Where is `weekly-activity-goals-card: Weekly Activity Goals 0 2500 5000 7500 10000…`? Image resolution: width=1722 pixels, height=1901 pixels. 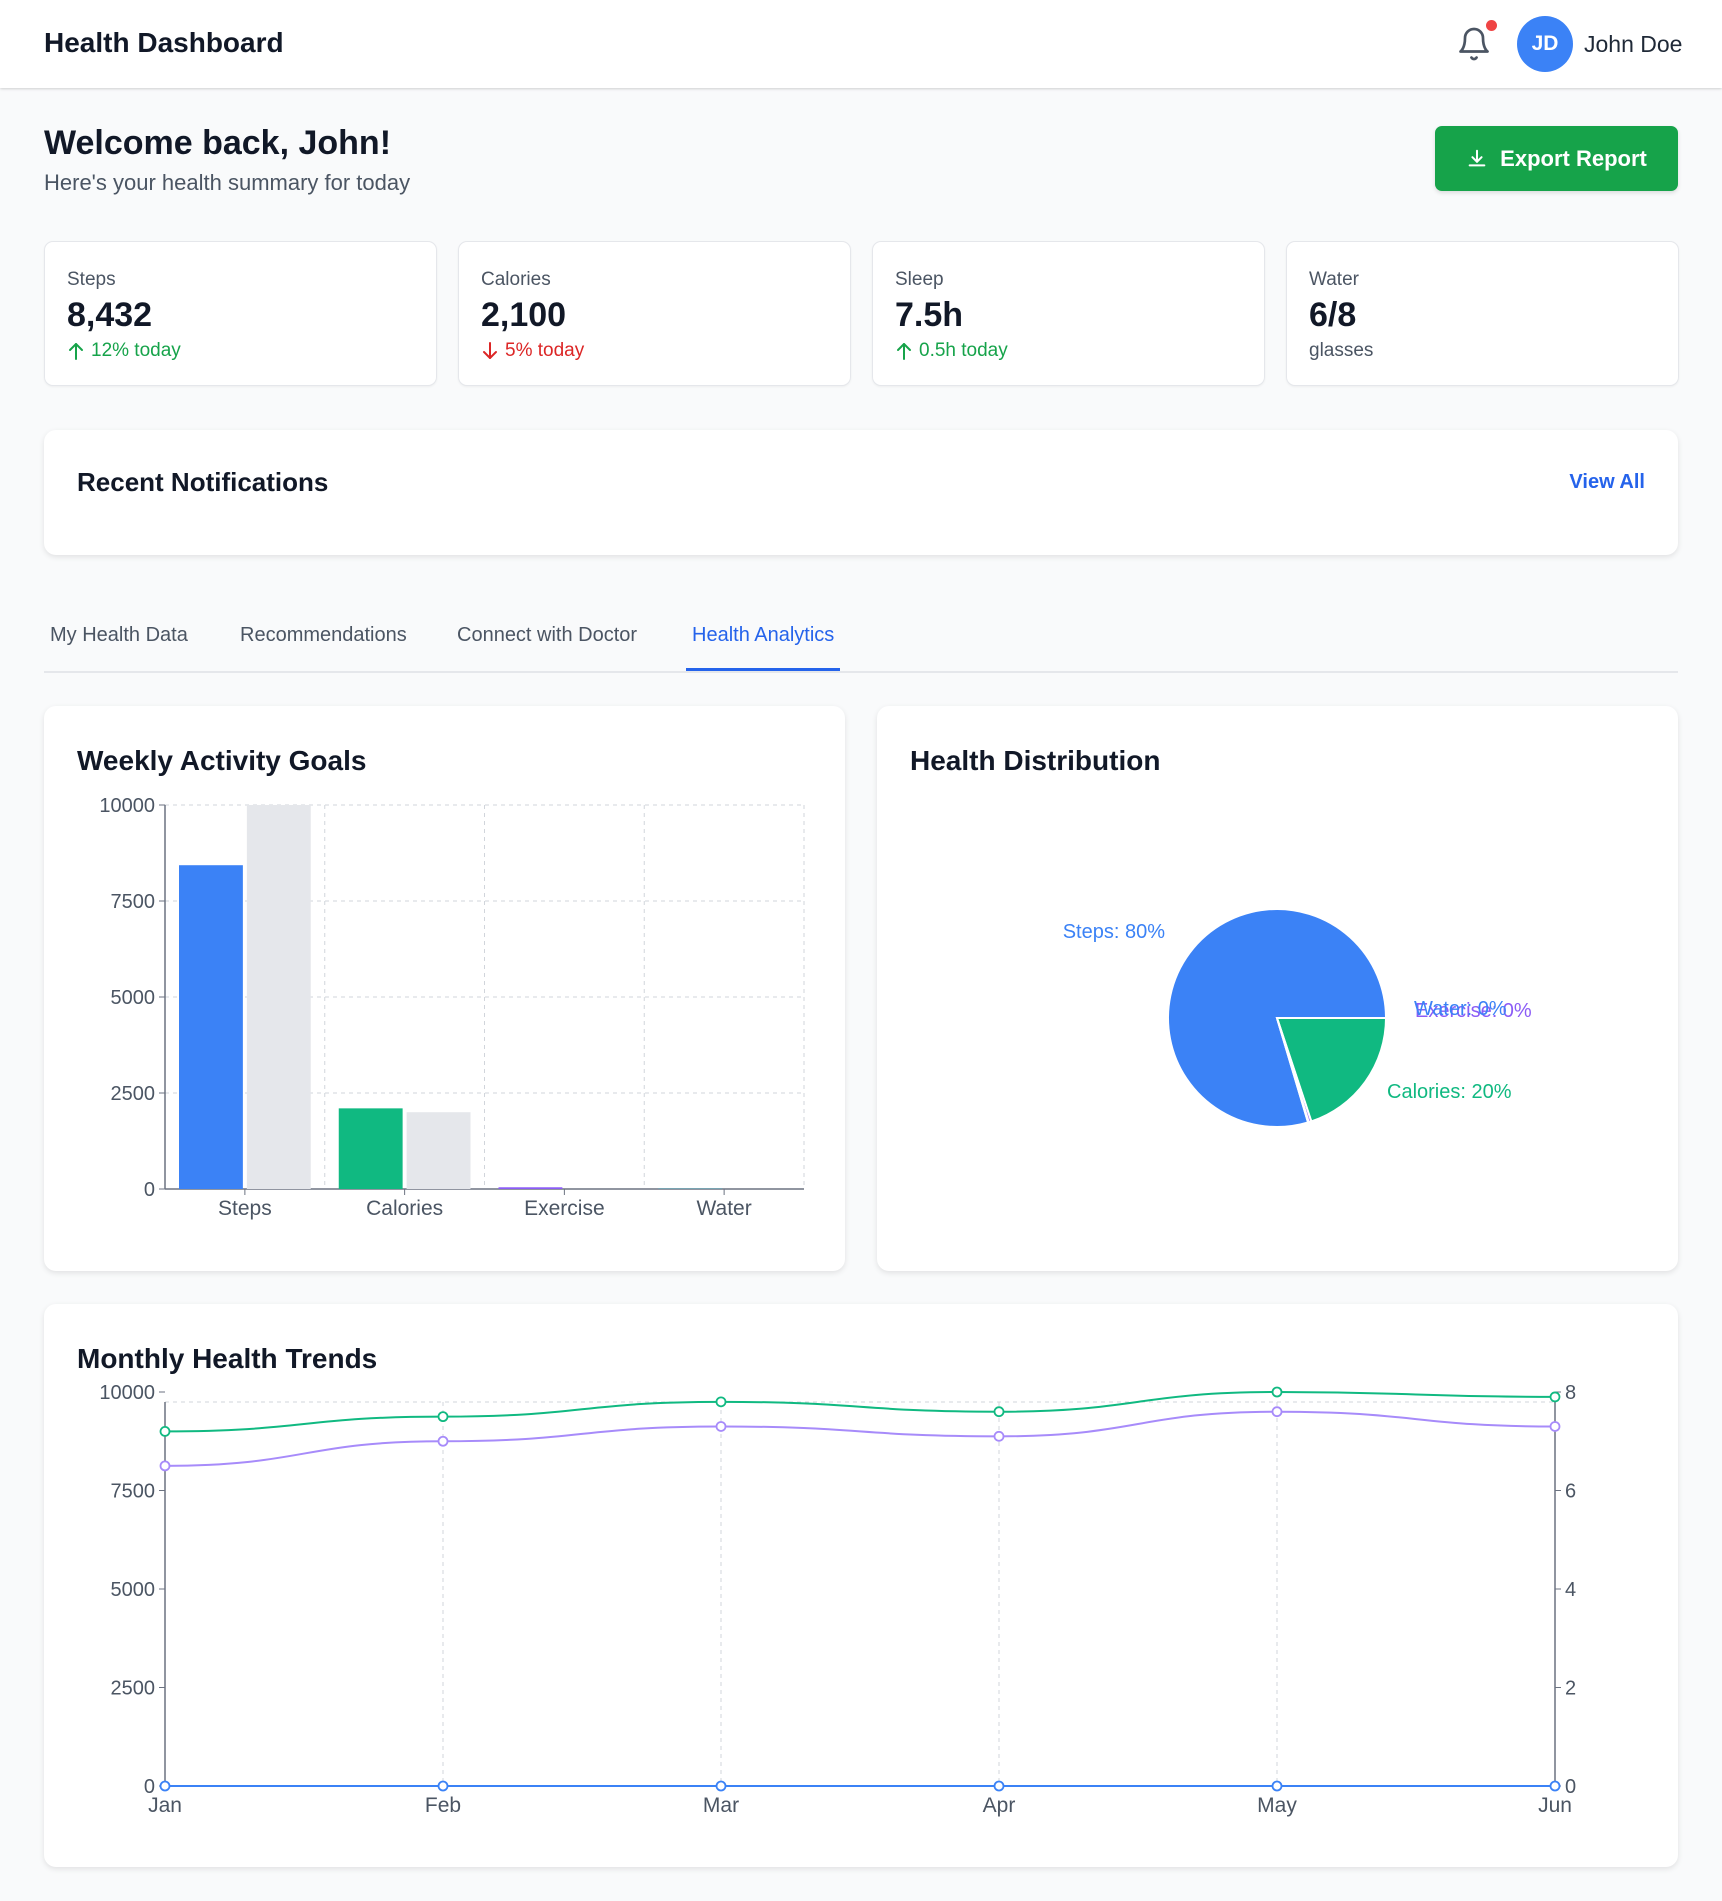 weekly-activity-goals-card: Weekly Activity Goals 0 2500 5000 7500 10000… is located at coordinates (444, 988).